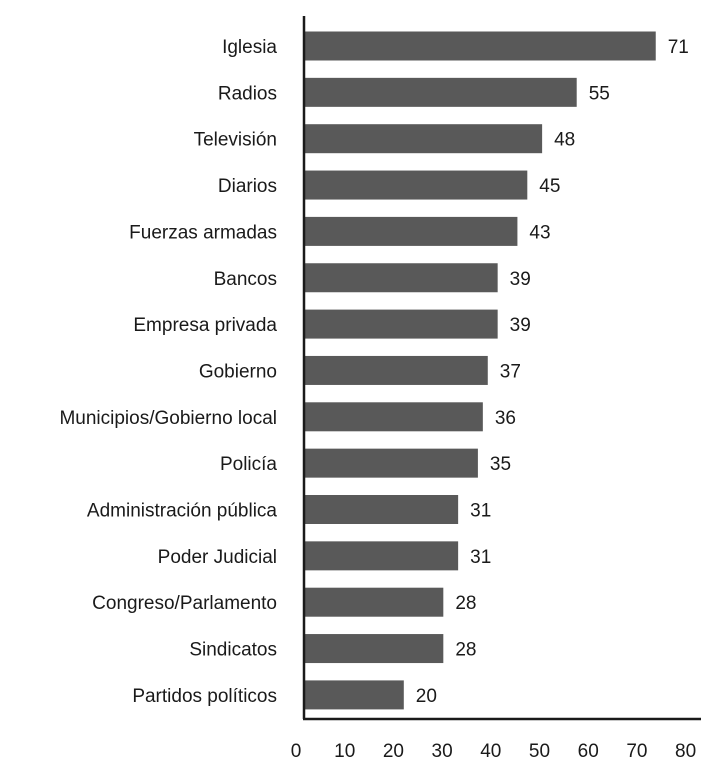 This screenshot has width=709, height=772. Describe the element at coordinates (480, 511) in the screenshot. I see `value-label-administracion-publica: 31` at that location.